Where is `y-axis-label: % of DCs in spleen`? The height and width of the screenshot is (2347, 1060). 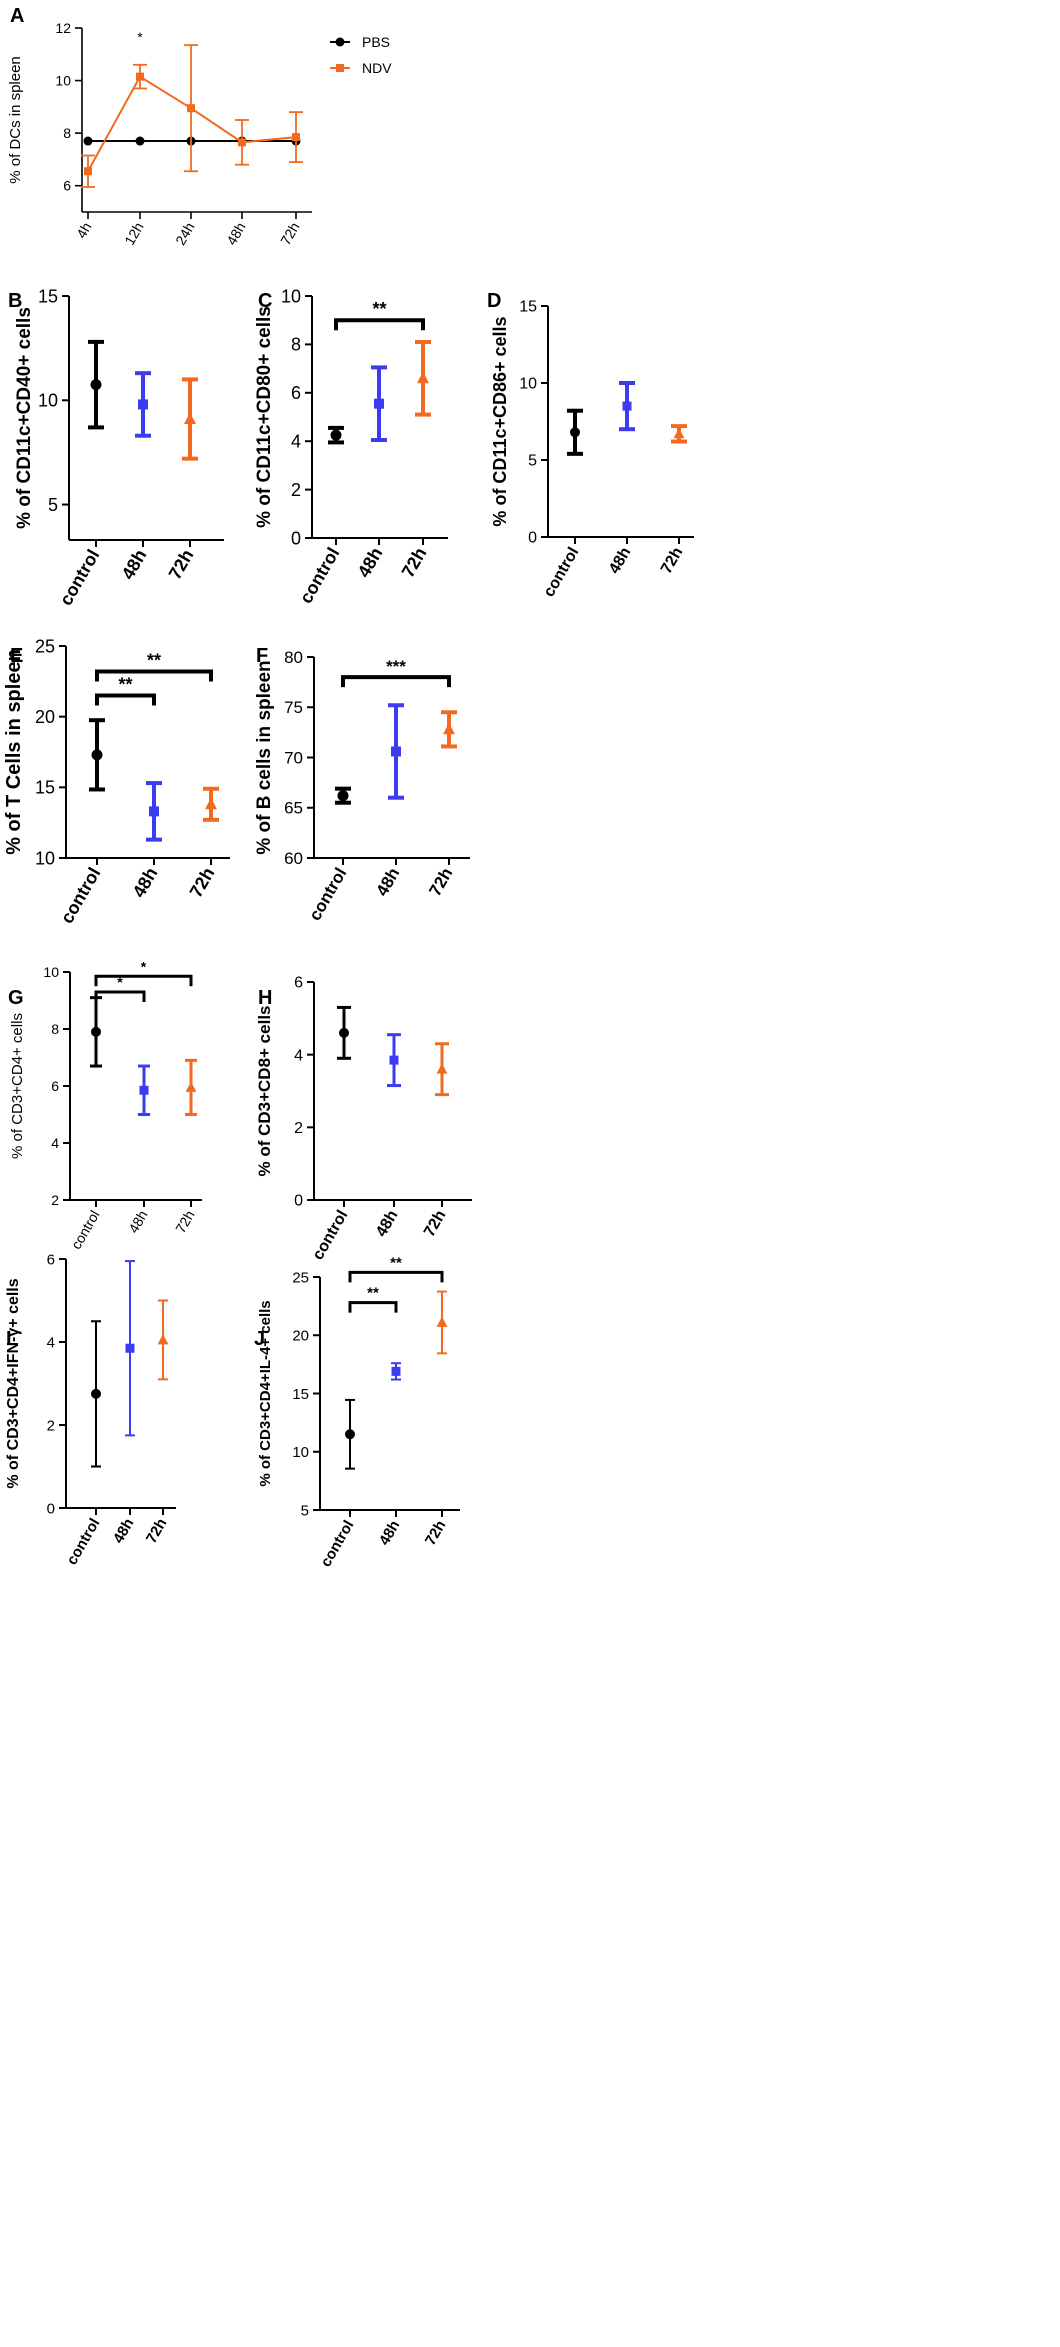 y-axis-label: % of DCs in spleen is located at coordinates (15, 120).